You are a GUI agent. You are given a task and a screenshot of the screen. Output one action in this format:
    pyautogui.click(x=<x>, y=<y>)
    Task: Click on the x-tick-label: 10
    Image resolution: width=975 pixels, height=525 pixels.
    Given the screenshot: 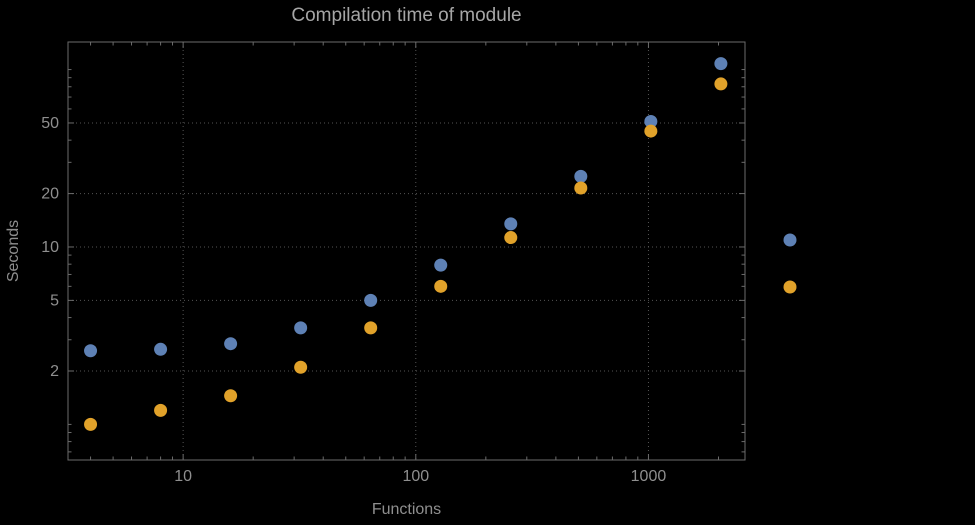 What is the action you would take?
    pyautogui.click(x=183, y=476)
    